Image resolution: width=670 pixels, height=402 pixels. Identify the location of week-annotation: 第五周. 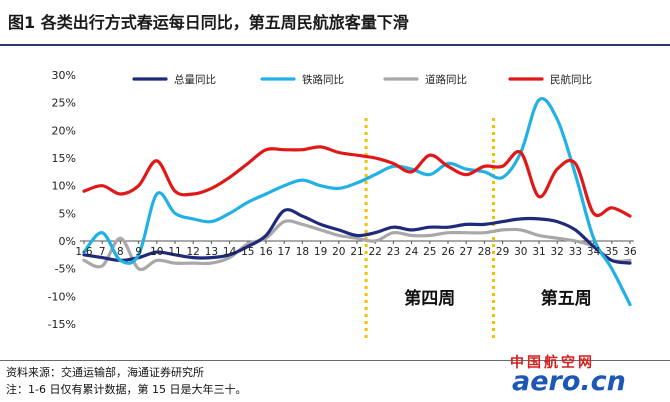
(566, 298).